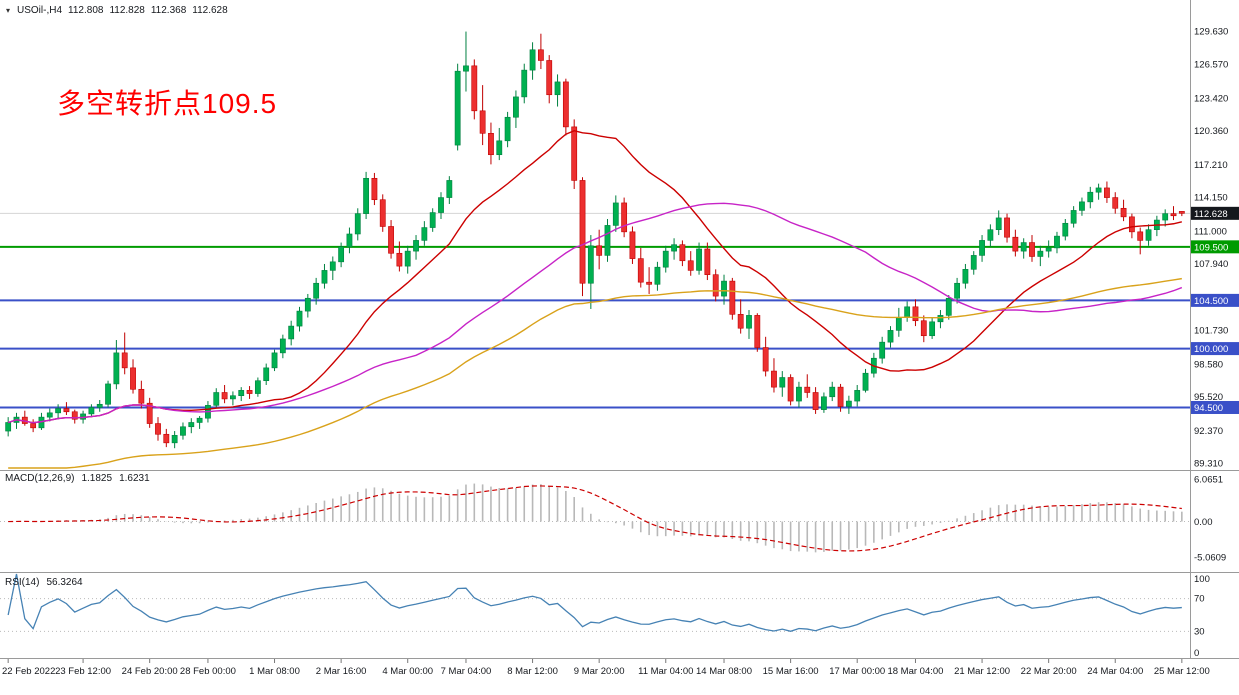  Describe the element at coordinates (1215, 300) in the screenshot. I see `price-badge-104.500: 104.500` at that location.